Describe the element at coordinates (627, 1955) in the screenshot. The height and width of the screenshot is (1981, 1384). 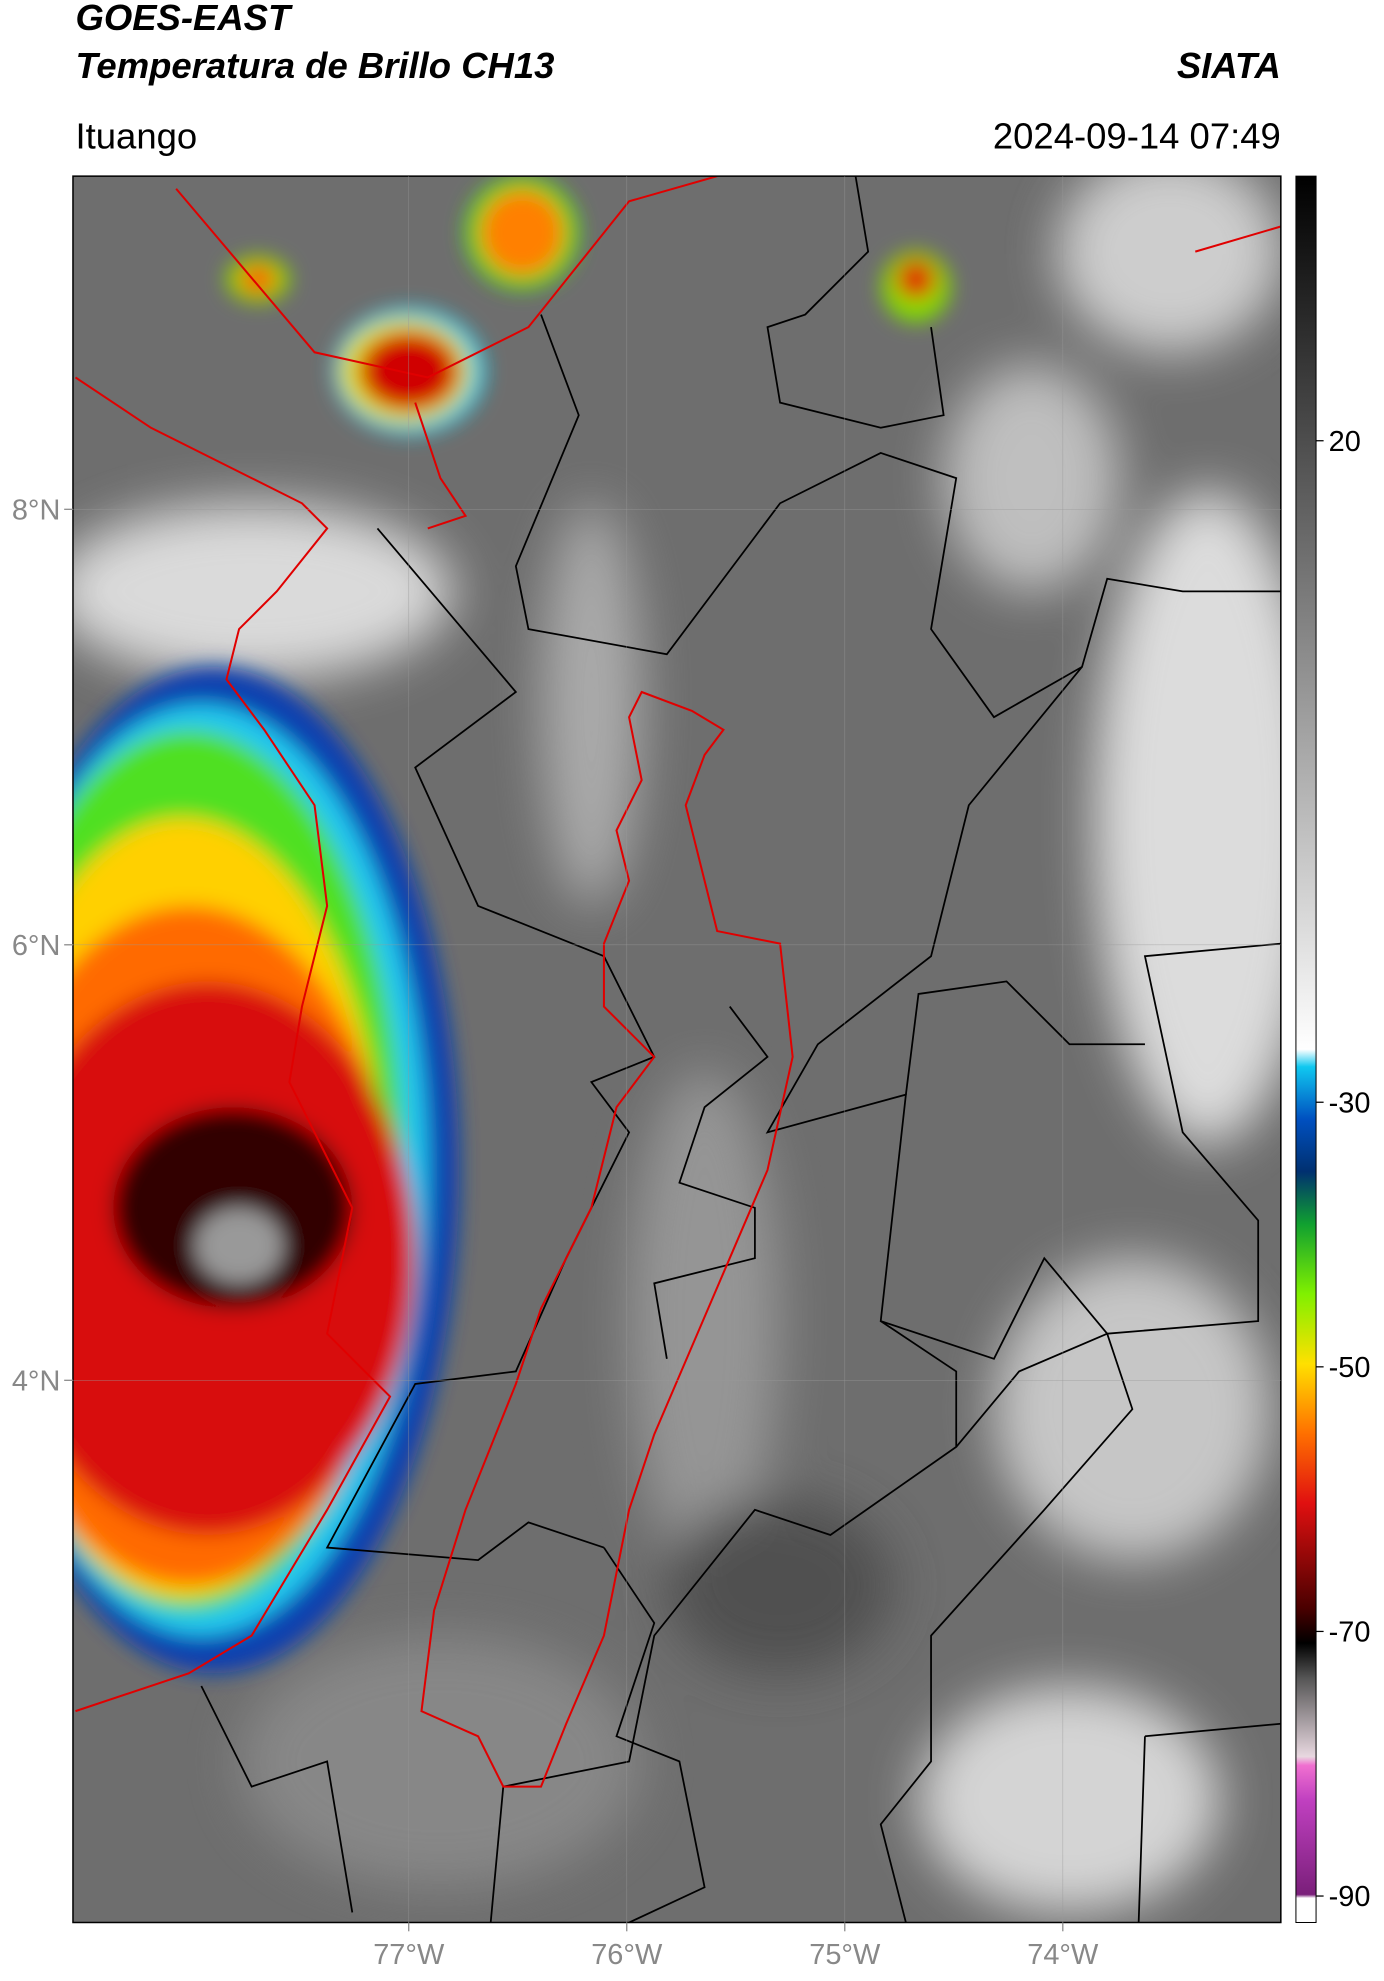
I see `x-tick-label: 76°W` at that location.